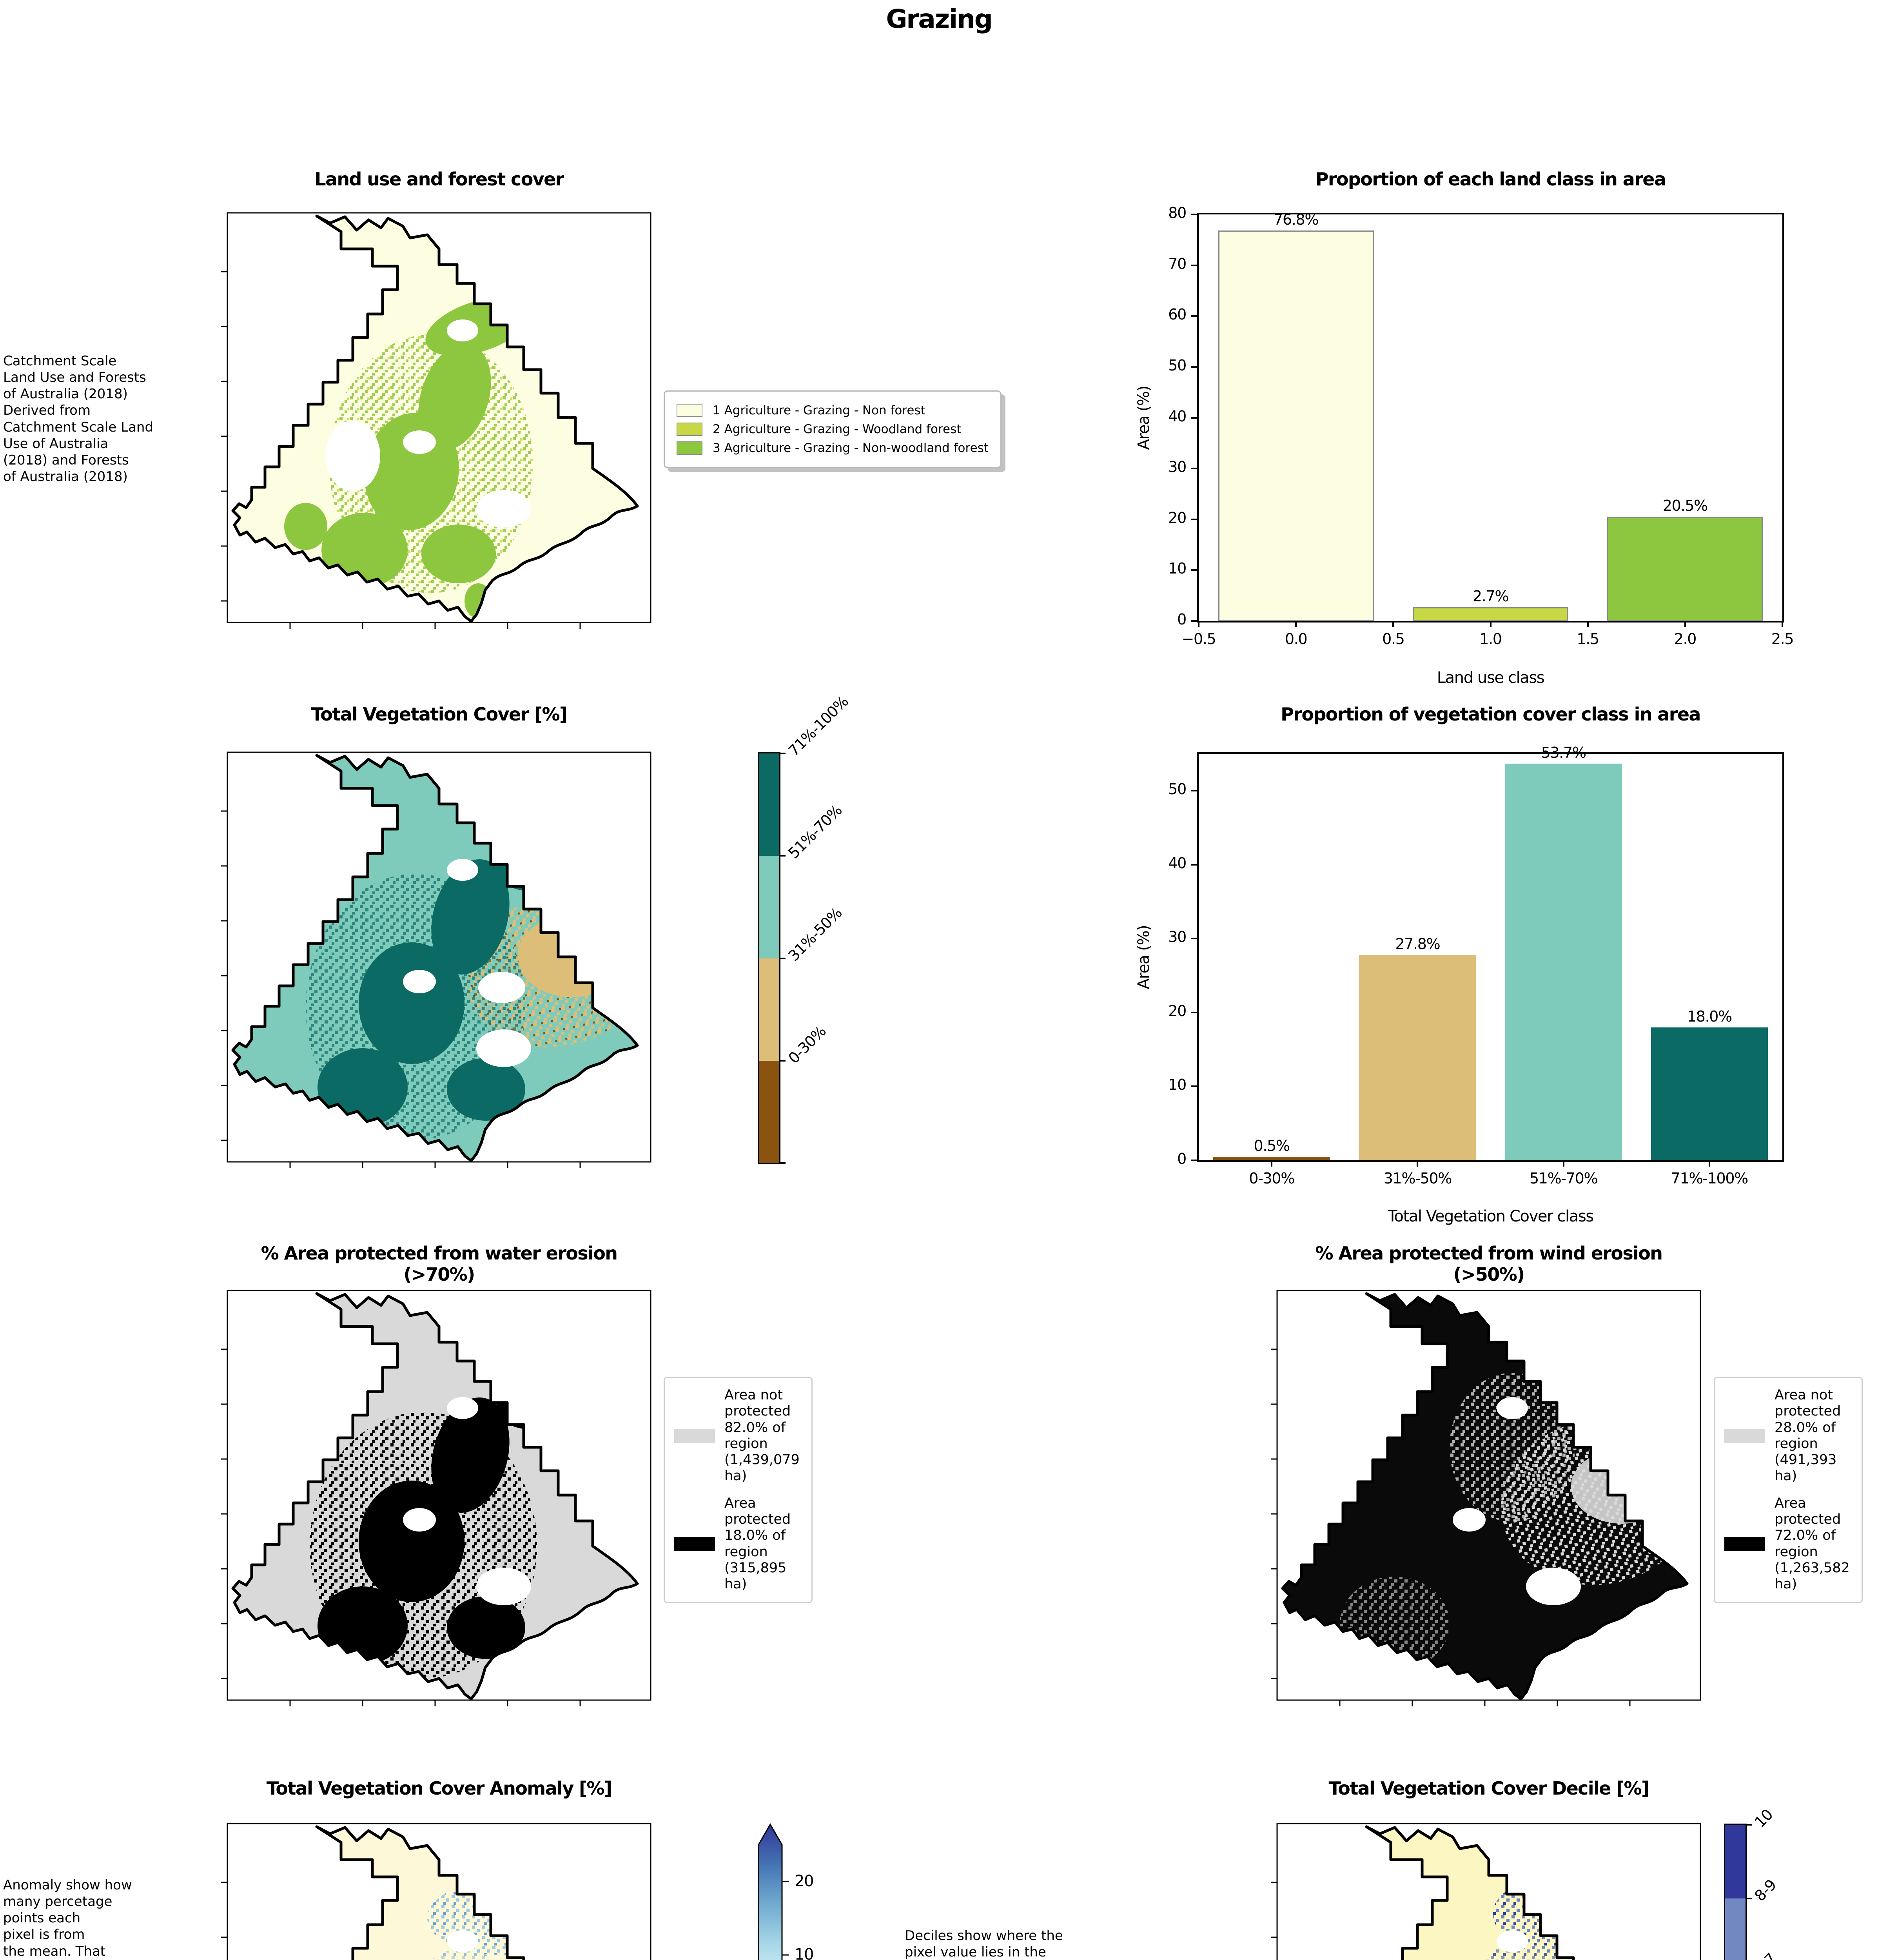  What do you see at coordinates (1710, 1178) in the screenshot?
I see `x-tick-label: 71%-100%` at bounding box center [1710, 1178].